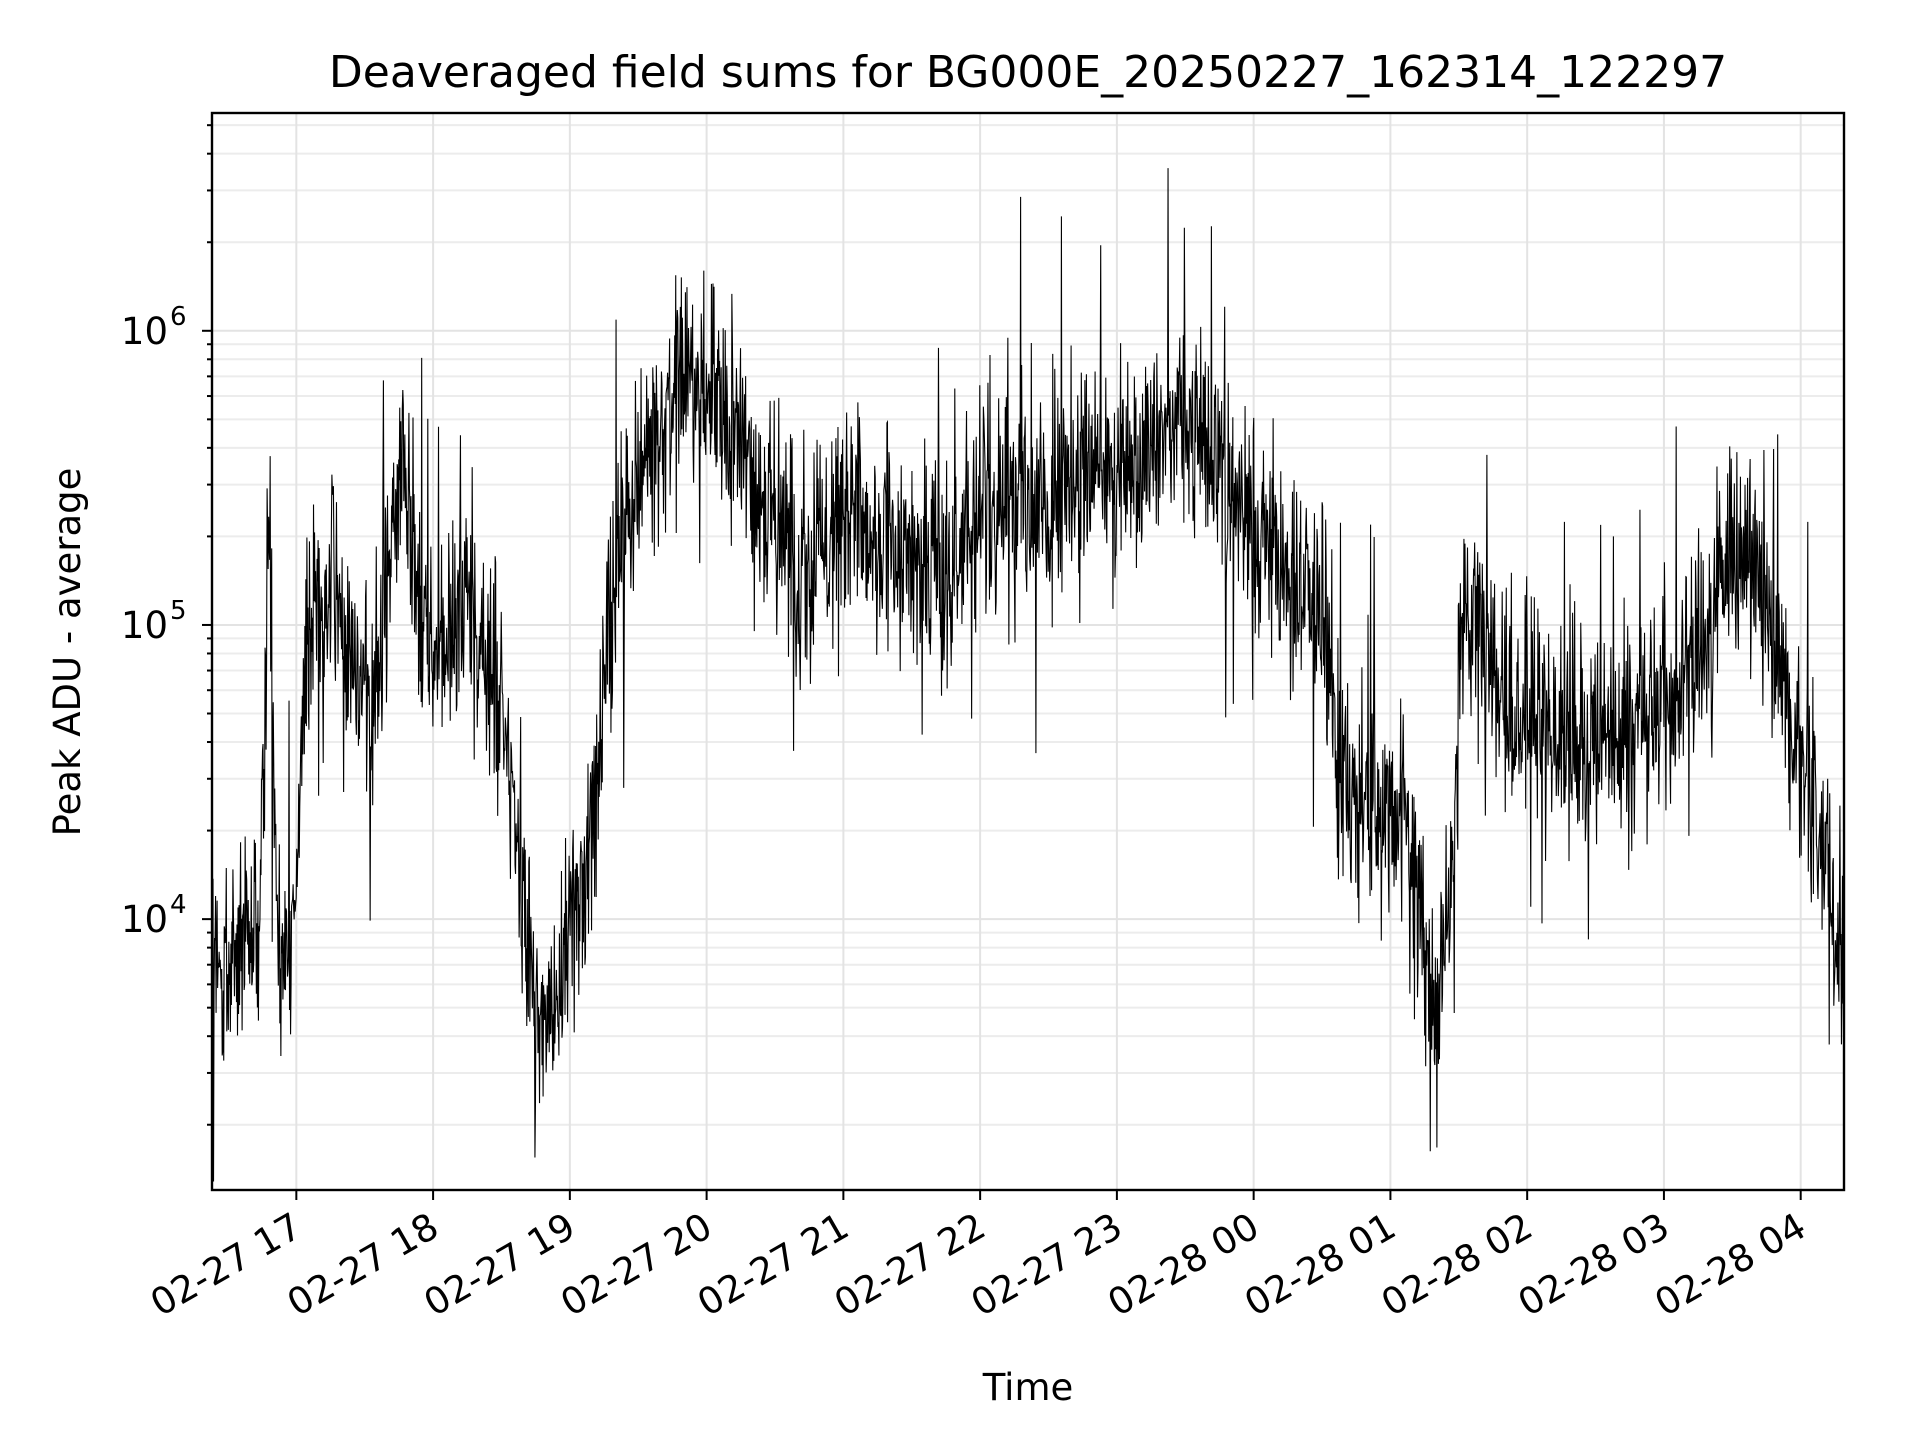  I want to click on x-axis-label: Time, so click(1028, 1387).